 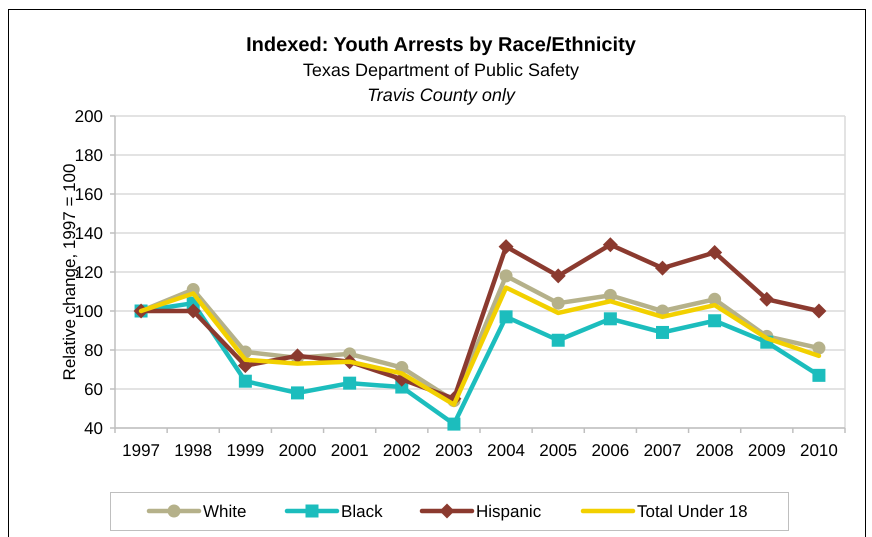 What do you see at coordinates (509, 511) in the screenshot?
I see `legend-label: Hispanic` at bounding box center [509, 511].